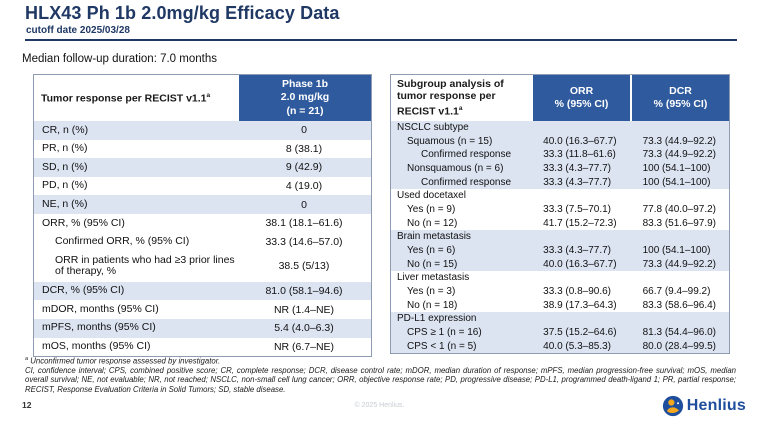 This screenshot has width=759, height=424. I want to click on row-value: 38.5 (5/13), so click(304, 266).